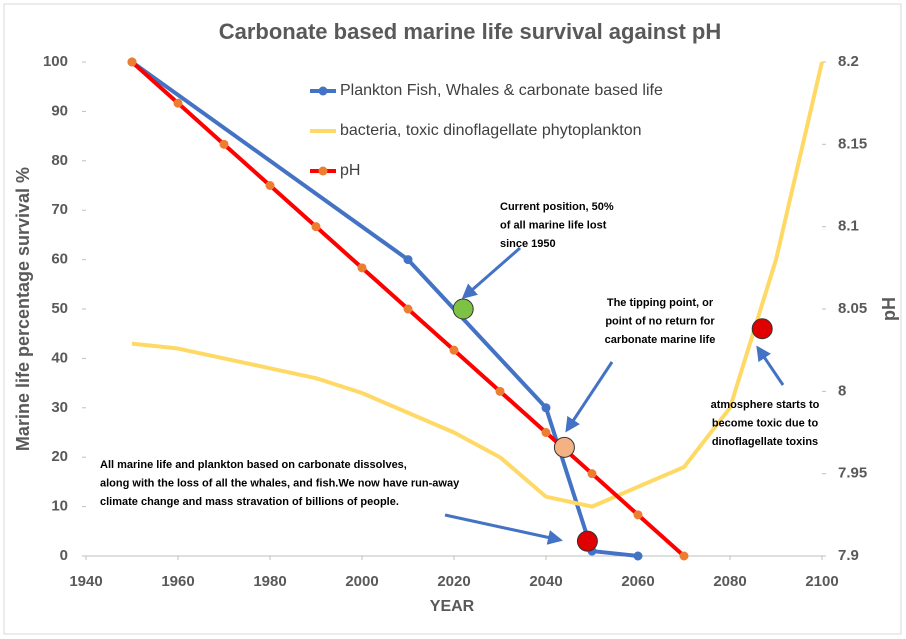  Describe the element at coordinates (59, 209) in the screenshot. I see `y-tick-label: 70` at that location.